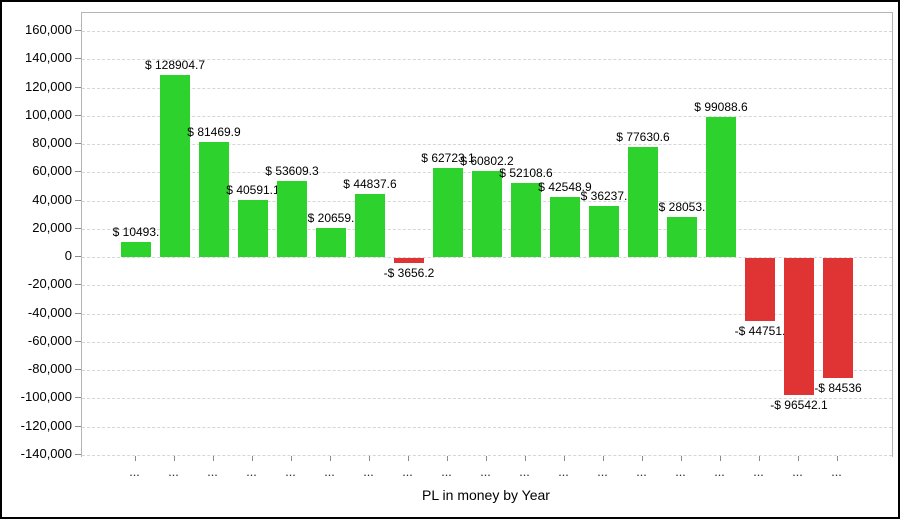  I want to click on bar-group: $ 52108.6, so click(526, 235).